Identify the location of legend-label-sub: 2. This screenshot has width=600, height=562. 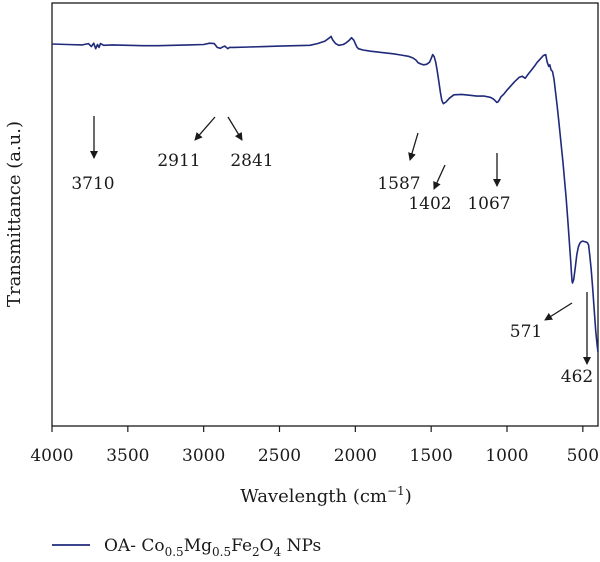
(256, 552).